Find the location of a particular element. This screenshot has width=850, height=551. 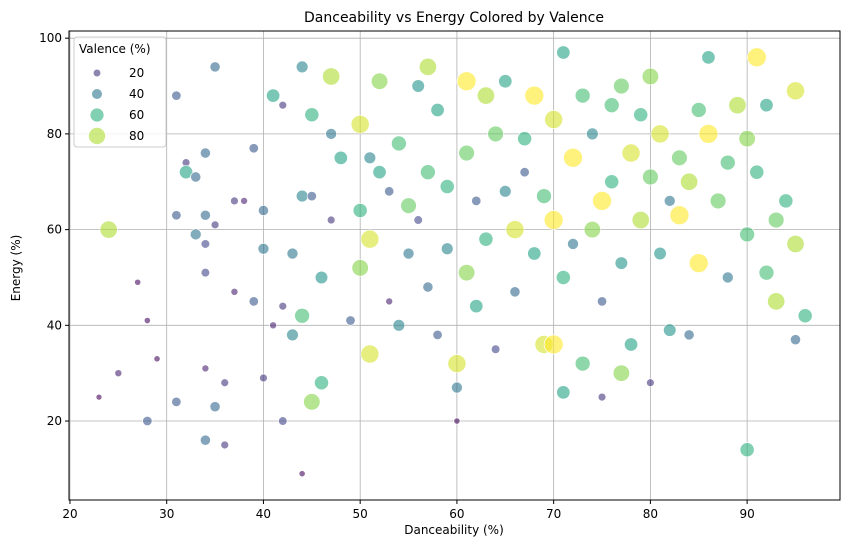

y-tick-label: 60 is located at coordinates (54, 230).